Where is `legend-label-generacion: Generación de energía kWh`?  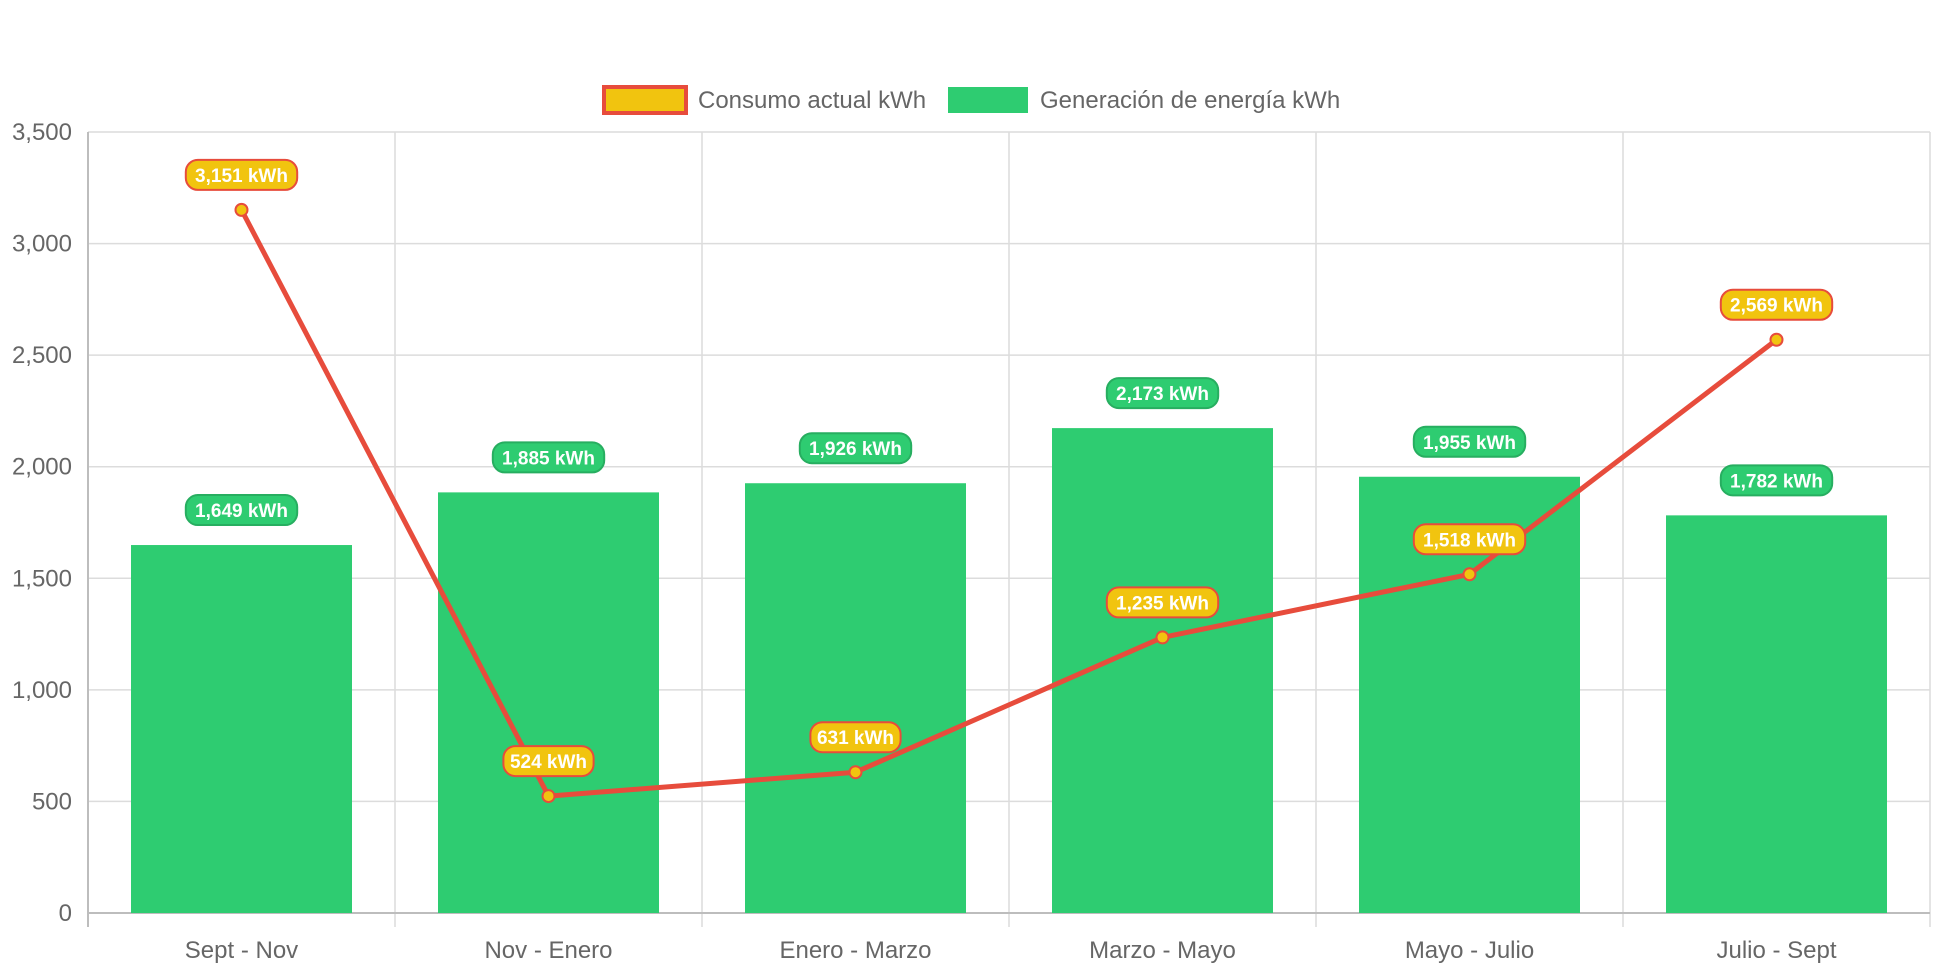
legend-label-generacion: Generación de energía kWh is located at coordinates (1190, 100).